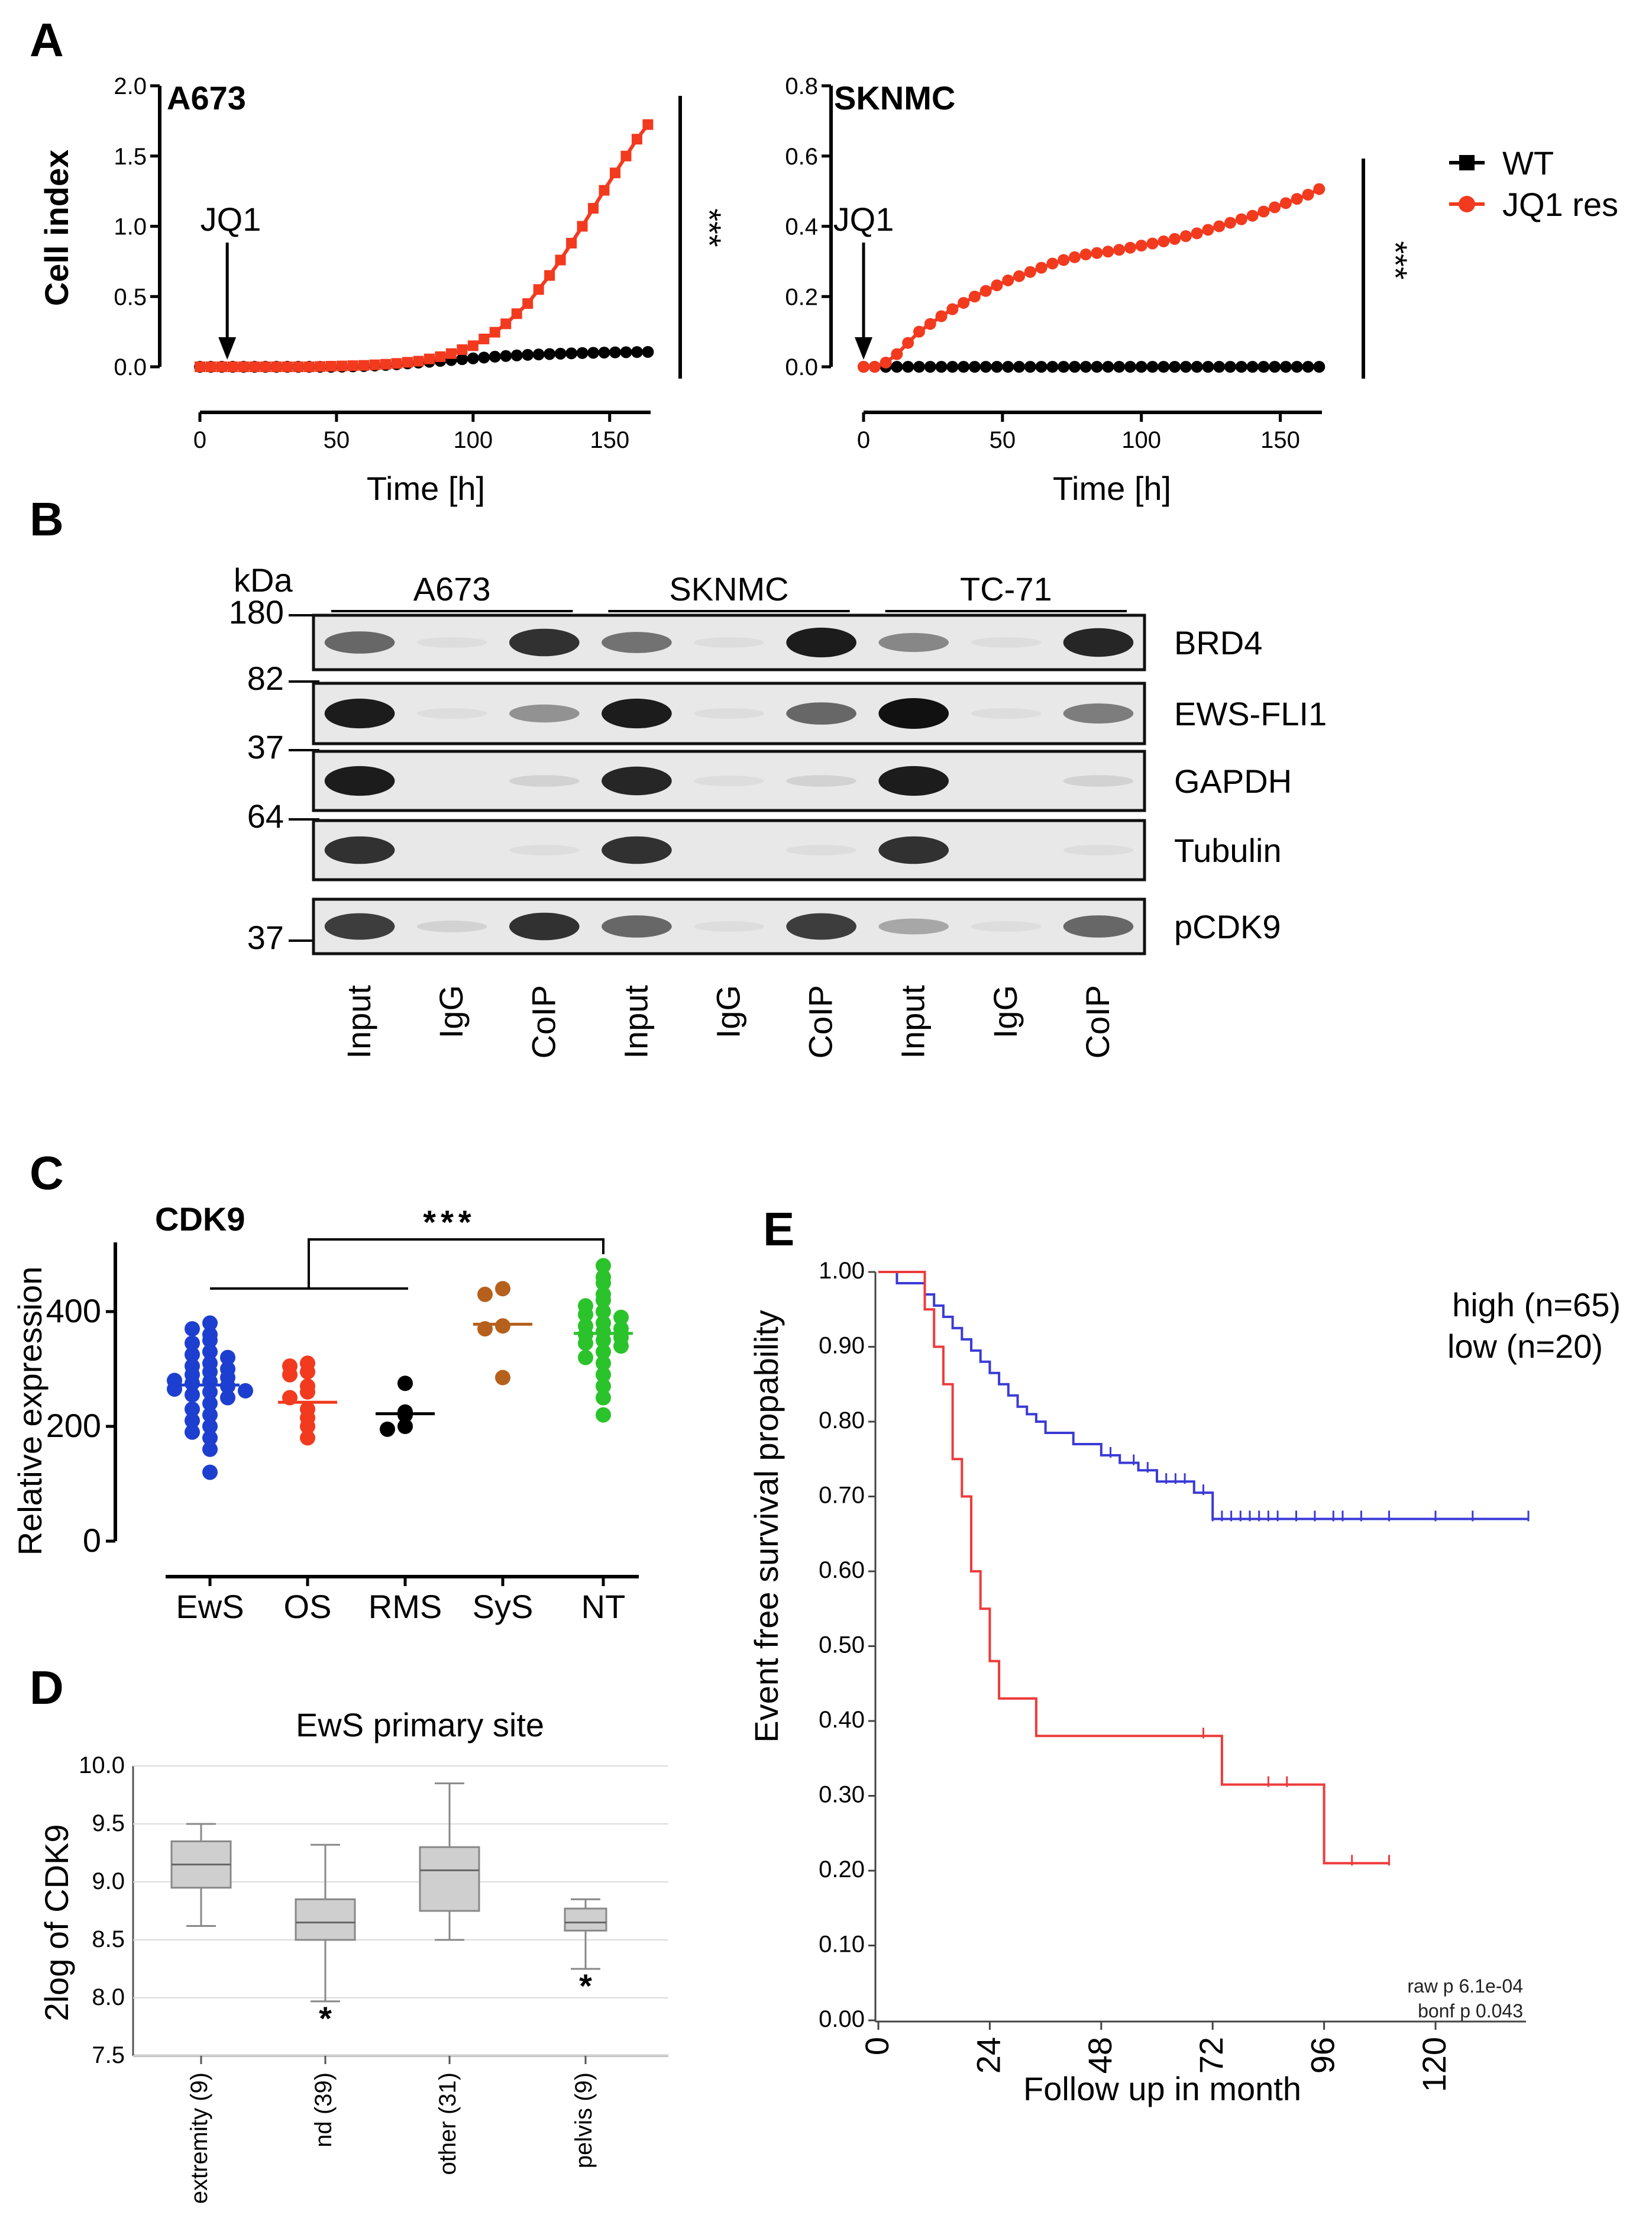 This screenshot has width=1652, height=2228. Describe the element at coordinates (1536, 1304) in the screenshot. I see `legend-high-label: high (n=65)` at that location.